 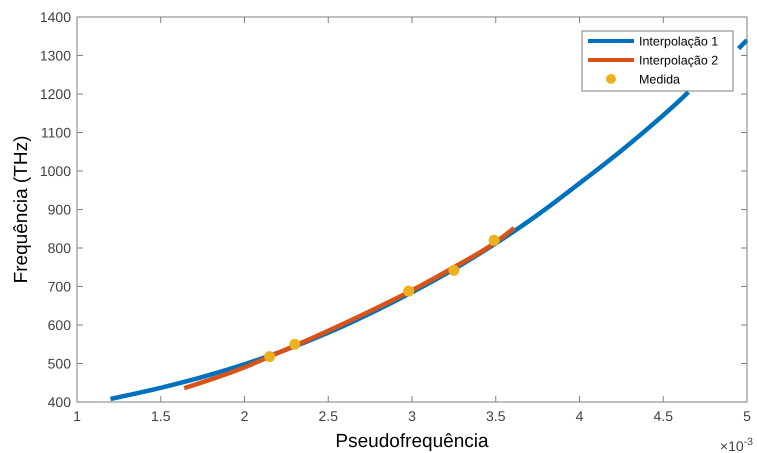 I want to click on y-tick-label: 1000, so click(x=56, y=171).